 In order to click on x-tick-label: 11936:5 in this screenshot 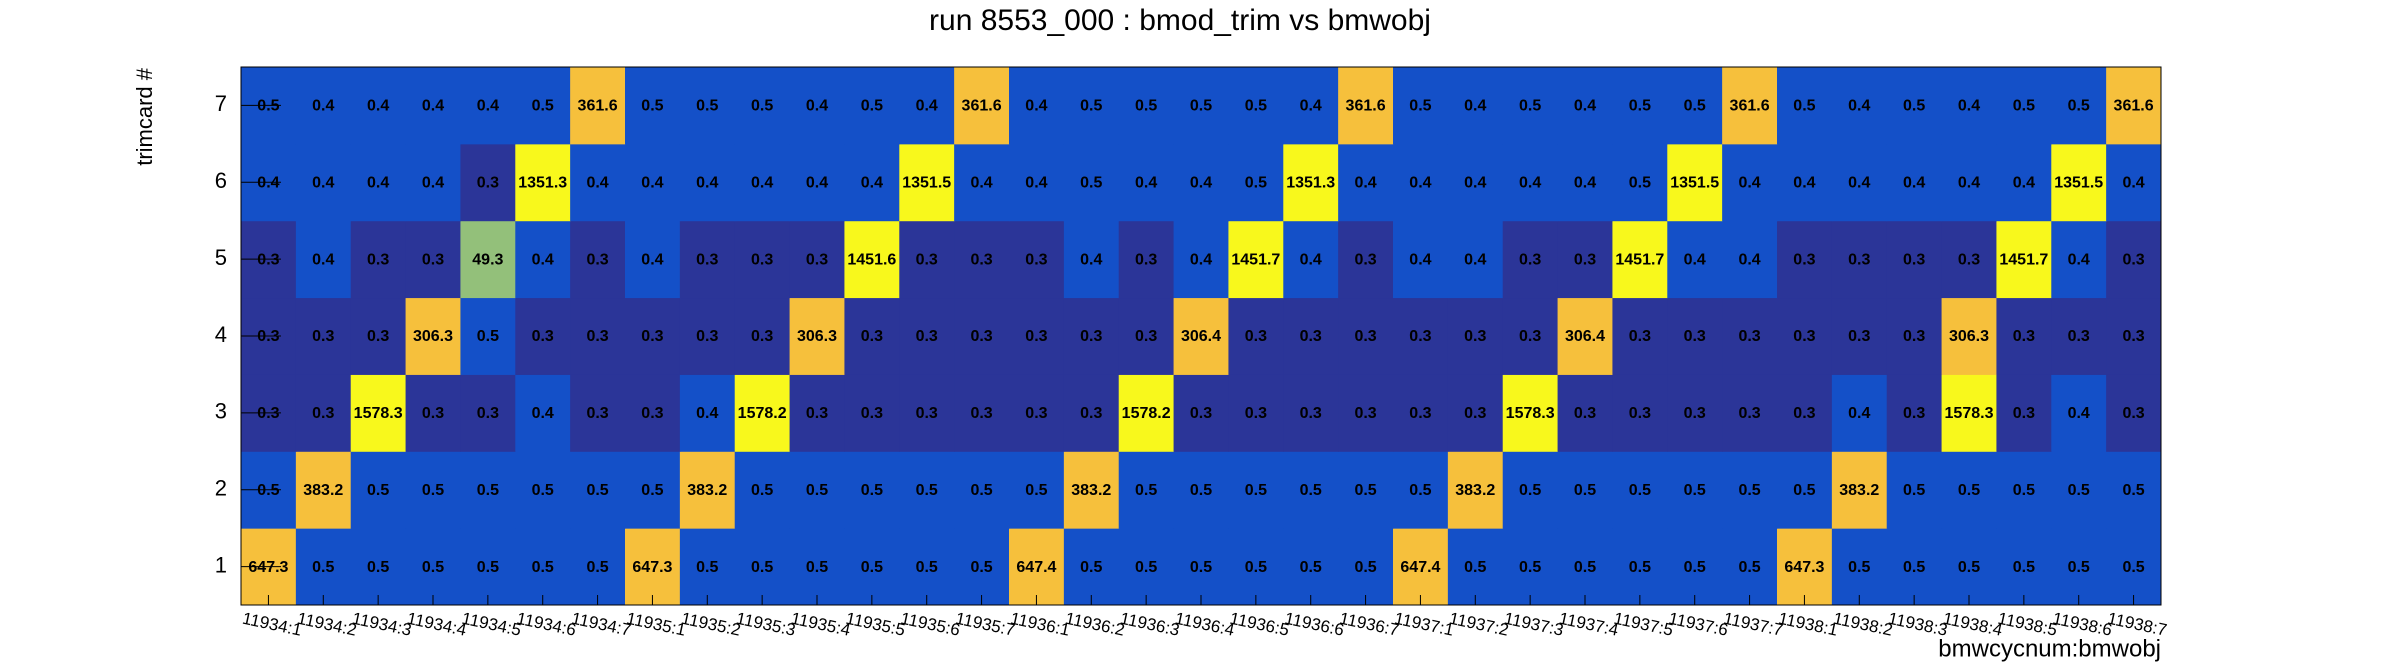, I will do `click(1259, 624)`.